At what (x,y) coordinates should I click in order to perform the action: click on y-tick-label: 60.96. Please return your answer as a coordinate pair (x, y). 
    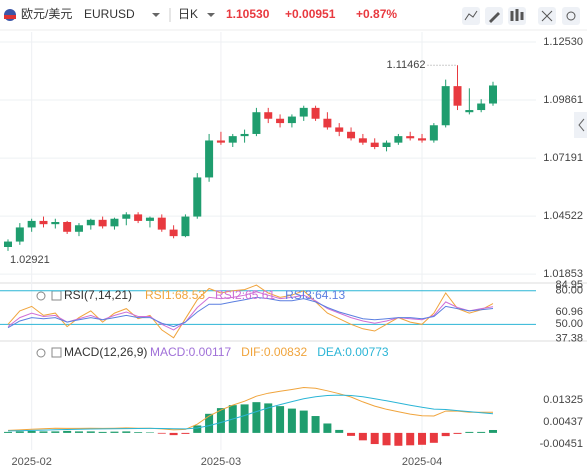
    Looking at the image, I should click on (569, 312).